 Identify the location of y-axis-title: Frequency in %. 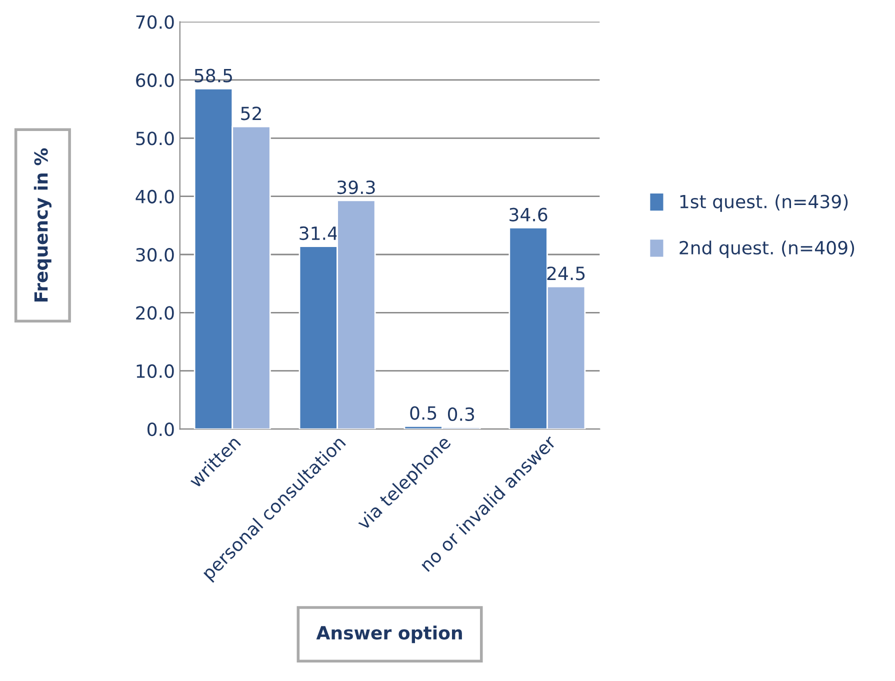
(43, 225).